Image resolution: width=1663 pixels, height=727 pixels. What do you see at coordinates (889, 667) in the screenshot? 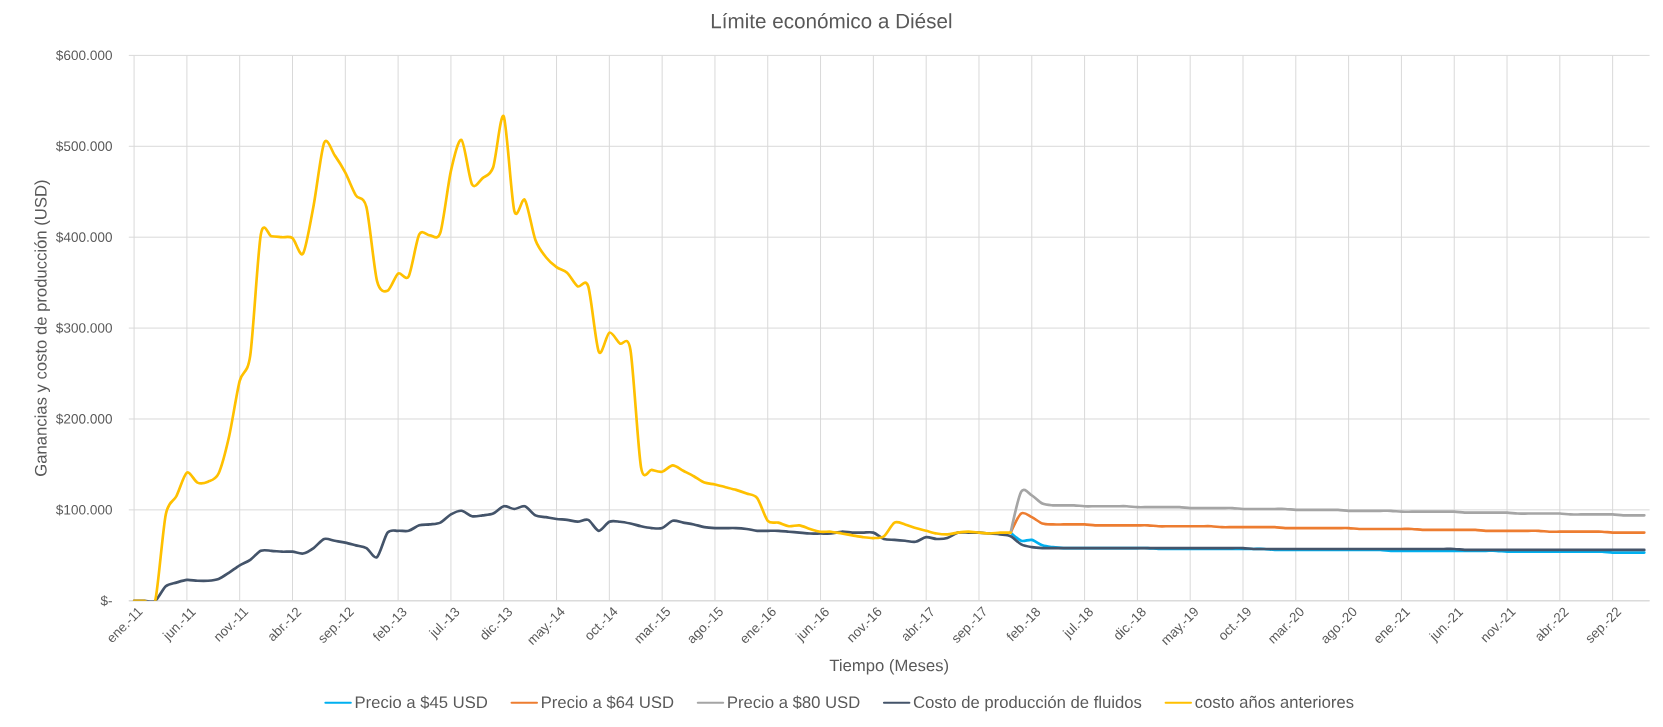
I see `x-axis-title: Tiempo (Meses)` at bounding box center [889, 667].